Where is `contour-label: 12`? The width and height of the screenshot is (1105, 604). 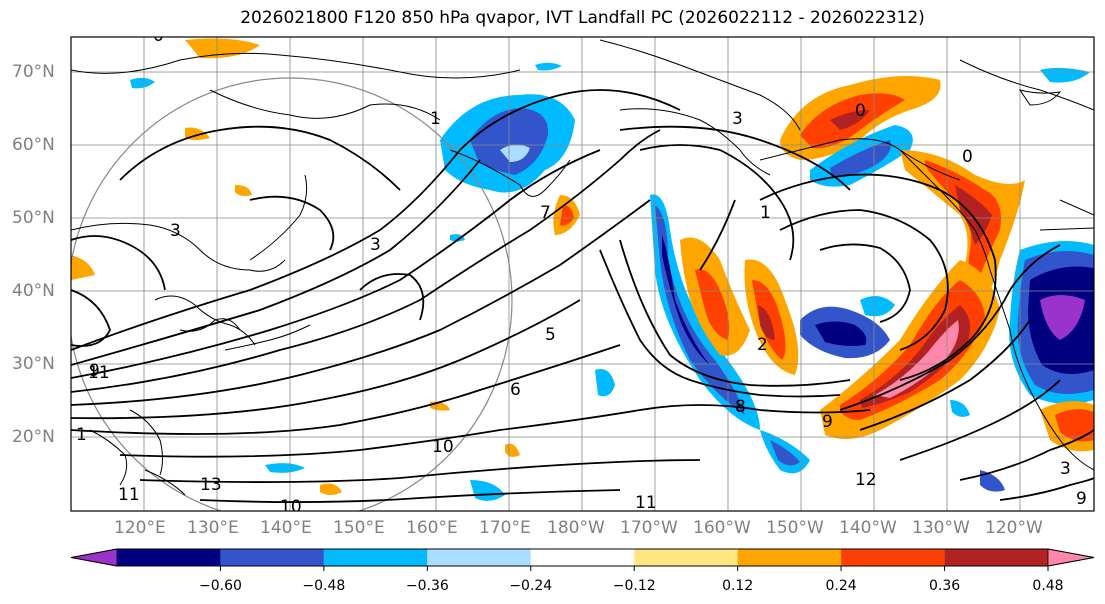
contour-label: 12 is located at coordinates (866, 480).